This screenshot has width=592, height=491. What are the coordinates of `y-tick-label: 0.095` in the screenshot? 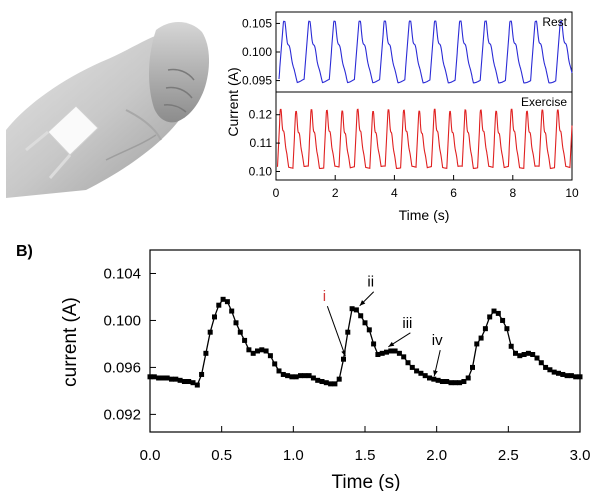 It's located at (257, 81).